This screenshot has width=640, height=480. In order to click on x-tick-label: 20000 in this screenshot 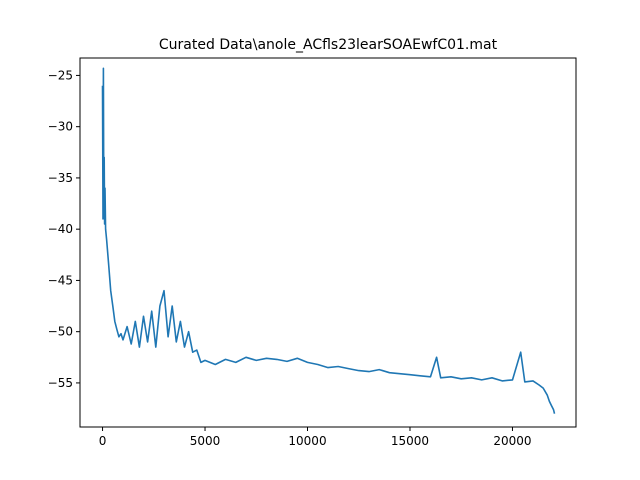, I will do `click(512, 441)`.